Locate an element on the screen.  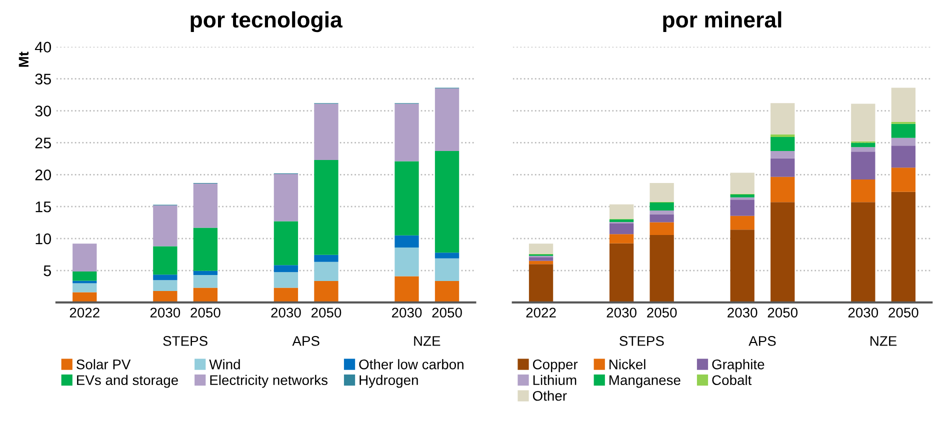
chart-title: por mineral is located at coordinates (722, 21).